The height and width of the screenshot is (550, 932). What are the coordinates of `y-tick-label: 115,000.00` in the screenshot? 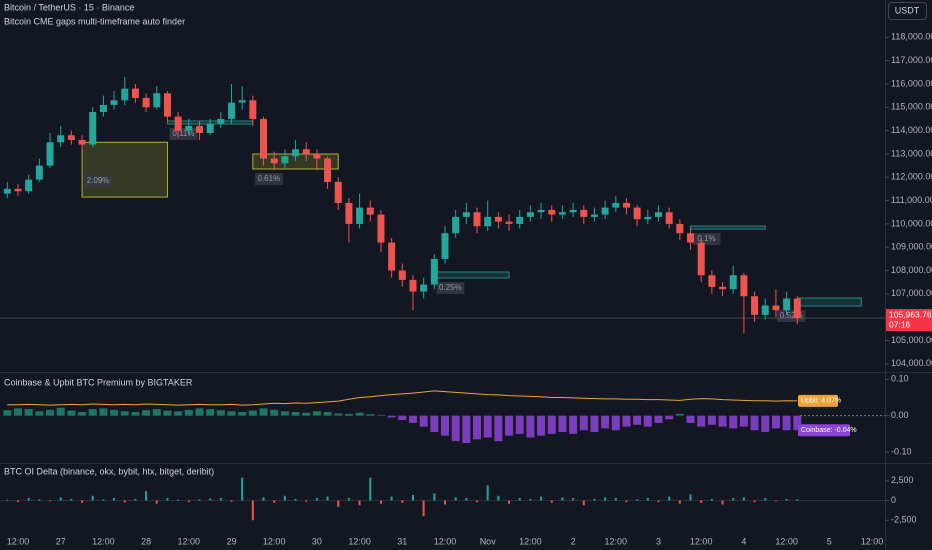 It's located at (911, 107).